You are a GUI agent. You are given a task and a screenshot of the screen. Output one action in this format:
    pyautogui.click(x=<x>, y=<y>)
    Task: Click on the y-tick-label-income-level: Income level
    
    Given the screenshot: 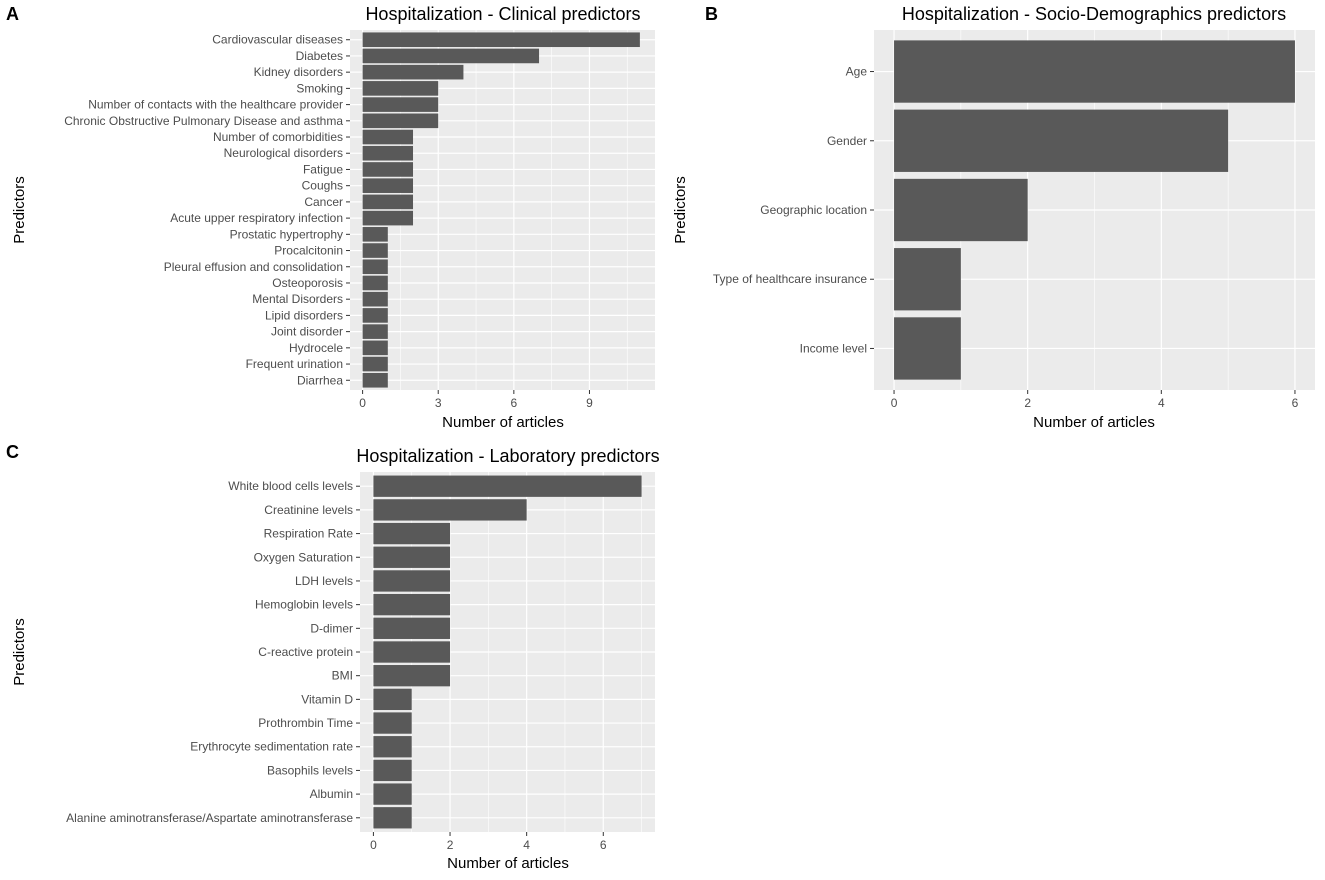 What is the action you would take?
    pyautogui.click(x=833, y=348)
    